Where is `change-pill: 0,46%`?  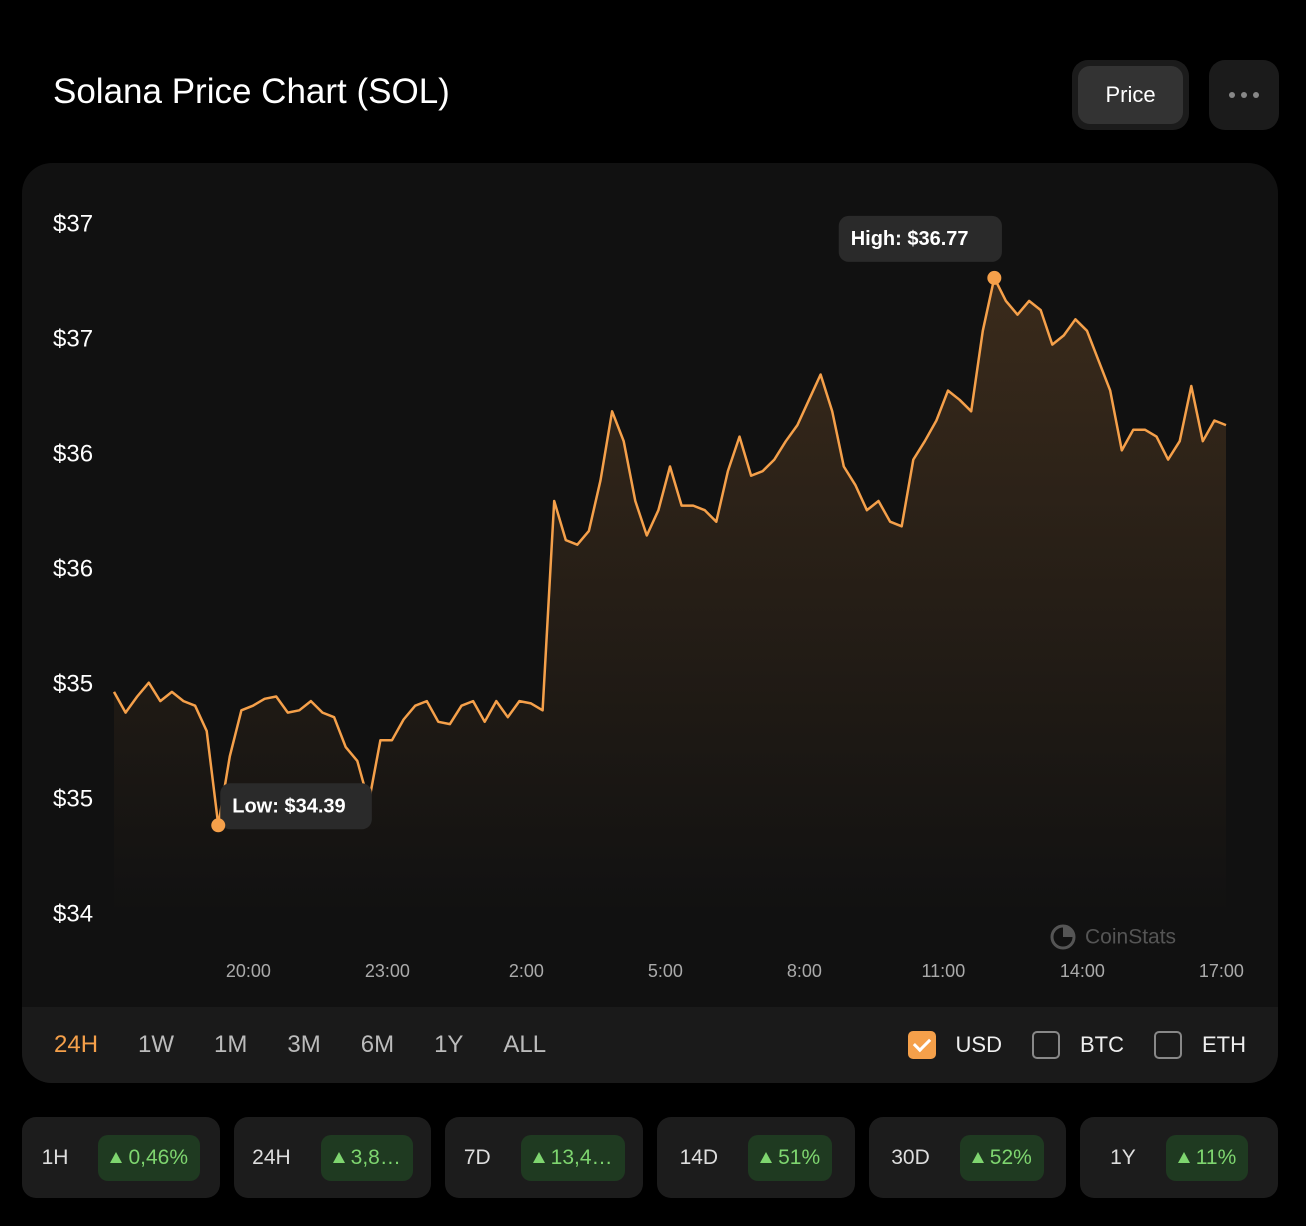 change-pill: 0,46% is located at coordinates (149, 1157).